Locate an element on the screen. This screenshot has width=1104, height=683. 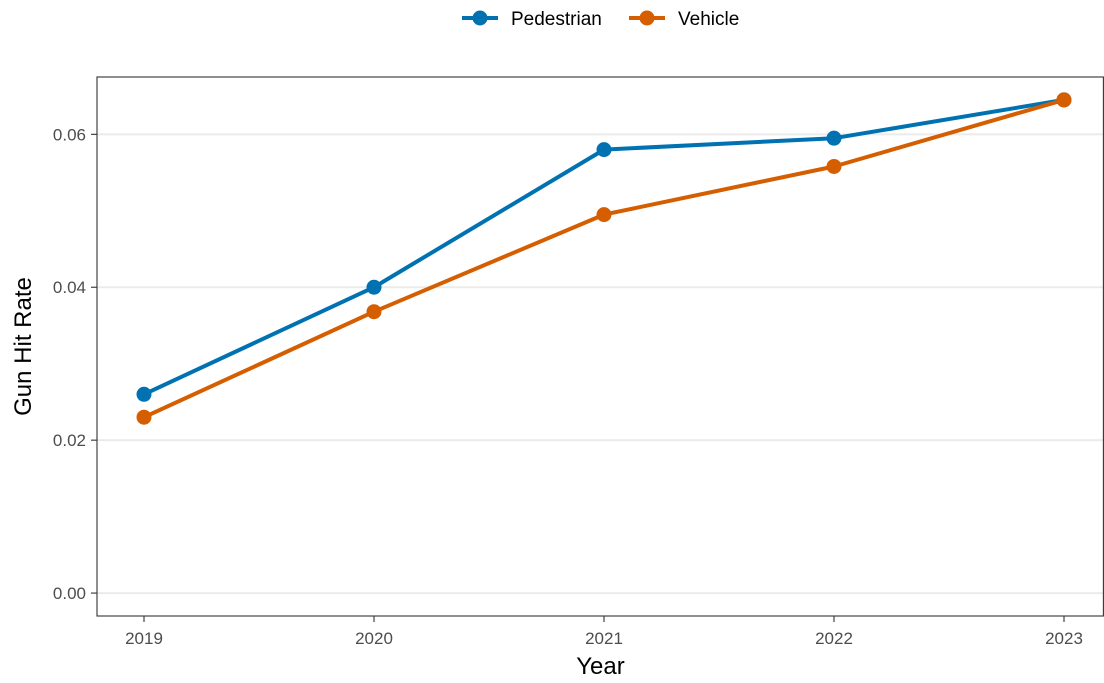
x-axis-title: Year is located at coordinates (600, 666).